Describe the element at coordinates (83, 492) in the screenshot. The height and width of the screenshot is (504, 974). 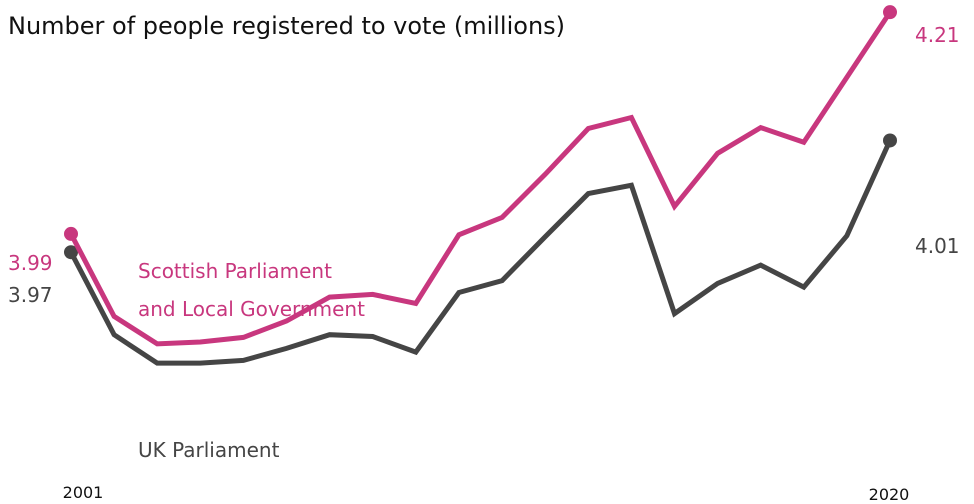
I see `x-tick-label-start: 2001` at that location.